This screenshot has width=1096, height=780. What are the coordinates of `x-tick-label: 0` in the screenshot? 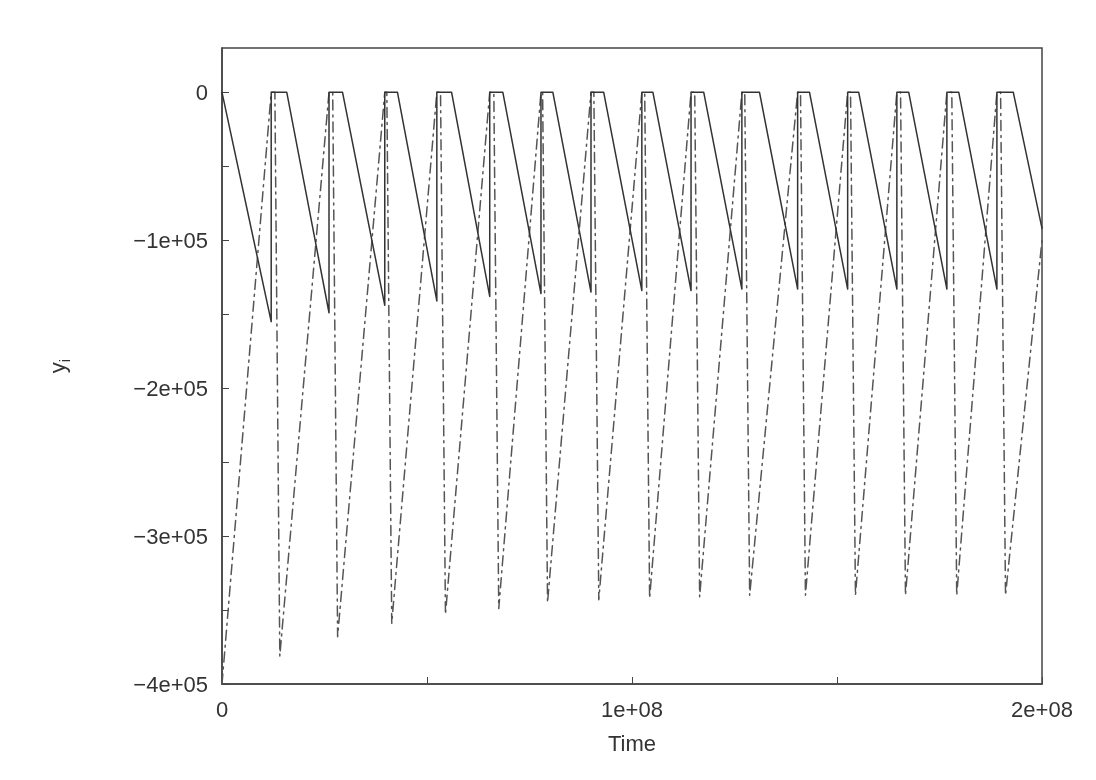 It's located at (222, 709).